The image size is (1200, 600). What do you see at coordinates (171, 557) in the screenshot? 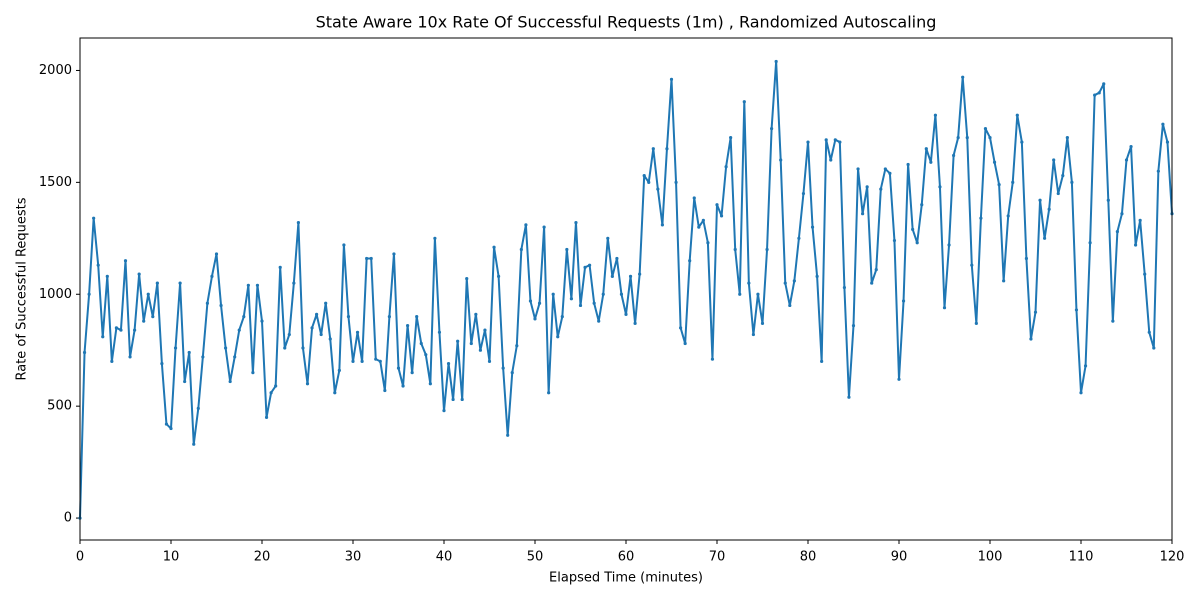
I see `x-tick-label: 10` at bounding box center [171, 557].